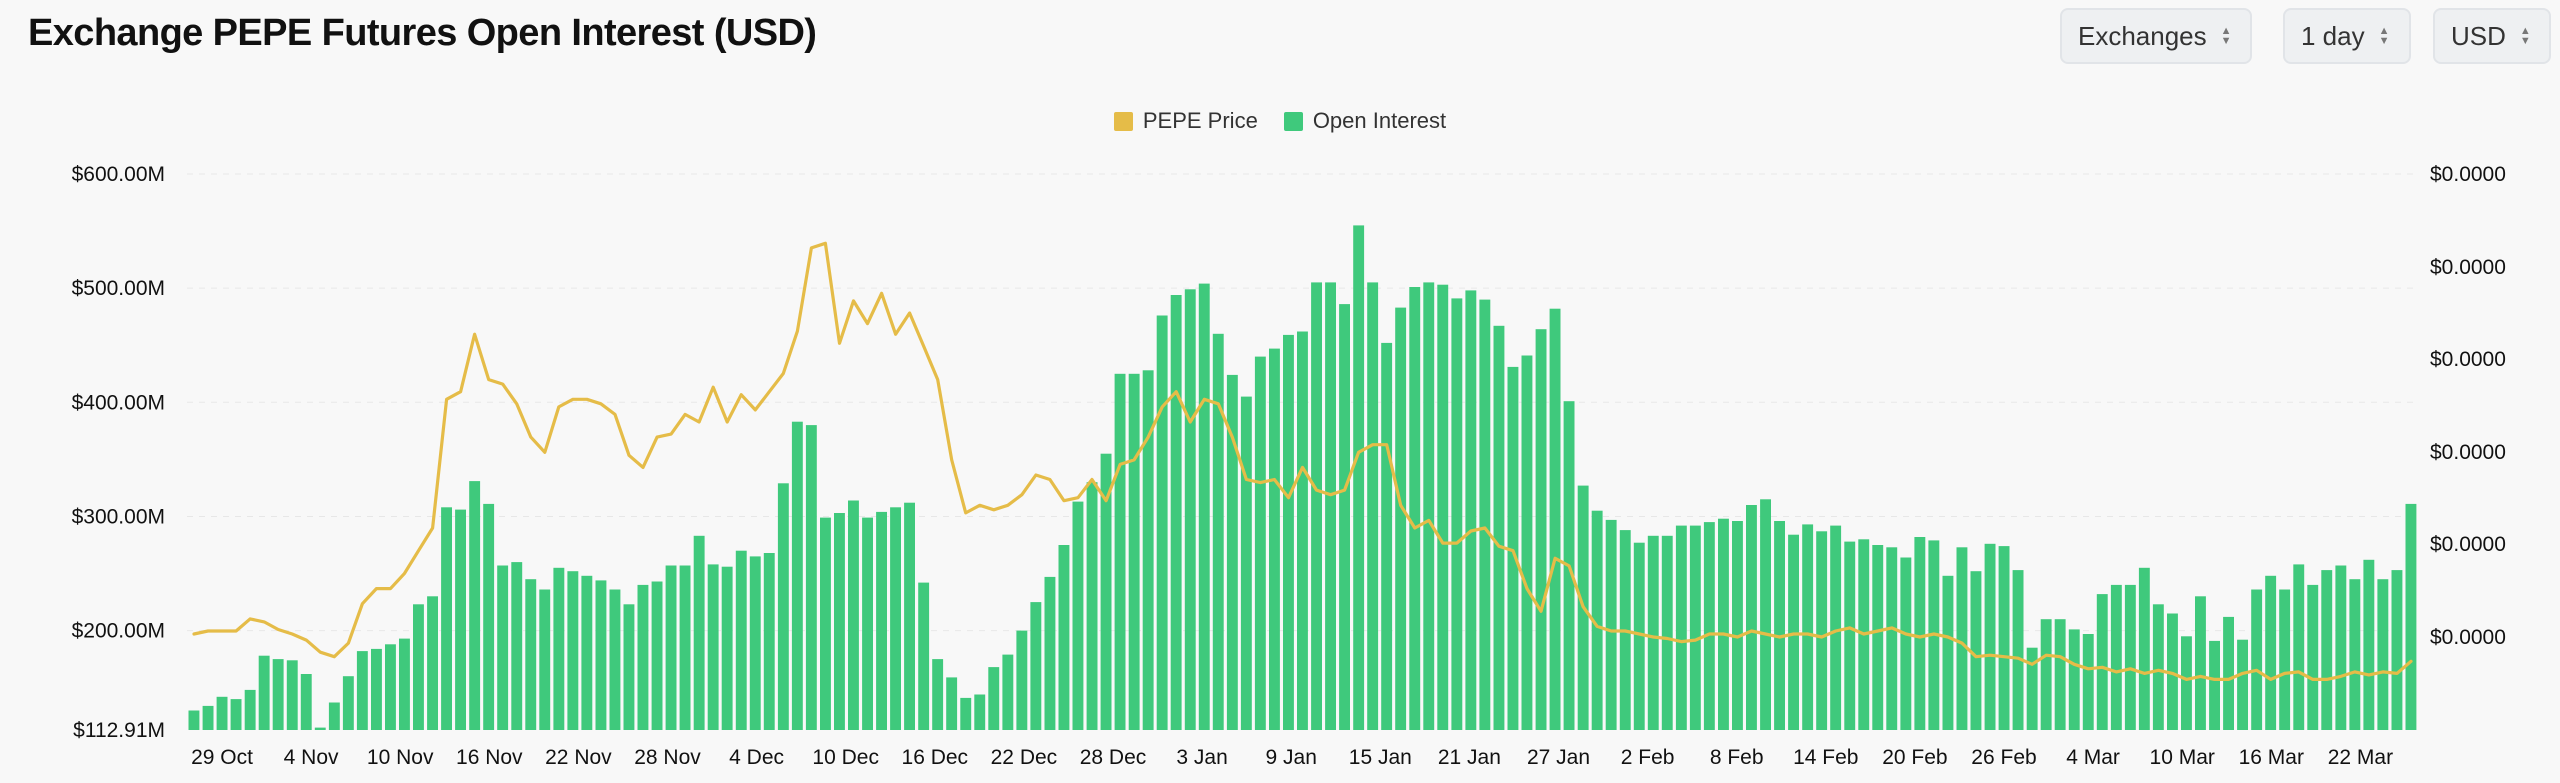 Image resolution: width=2560 pixels, height=783 pixels. I want to click on exchanges-select: Exchanges ▲ ▼, so click(2156, 36).